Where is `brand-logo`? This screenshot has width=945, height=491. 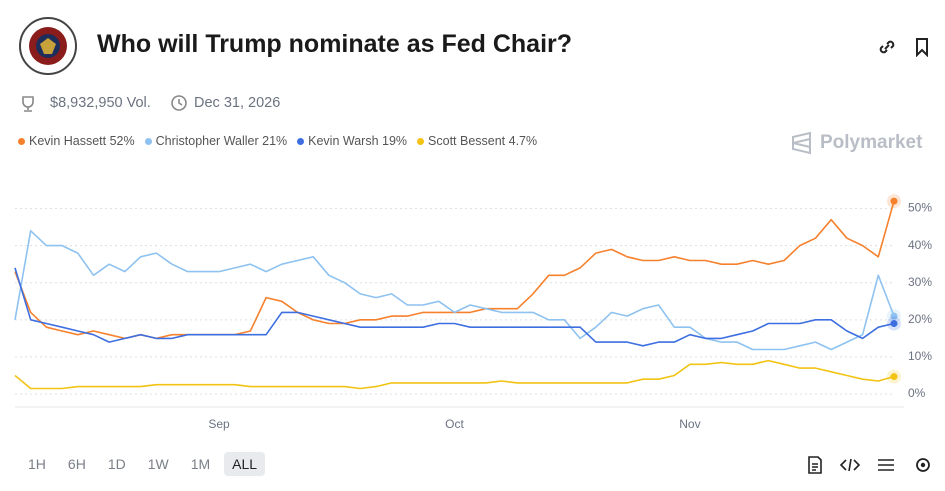
brand-logo is located at coordinates (801, 143).